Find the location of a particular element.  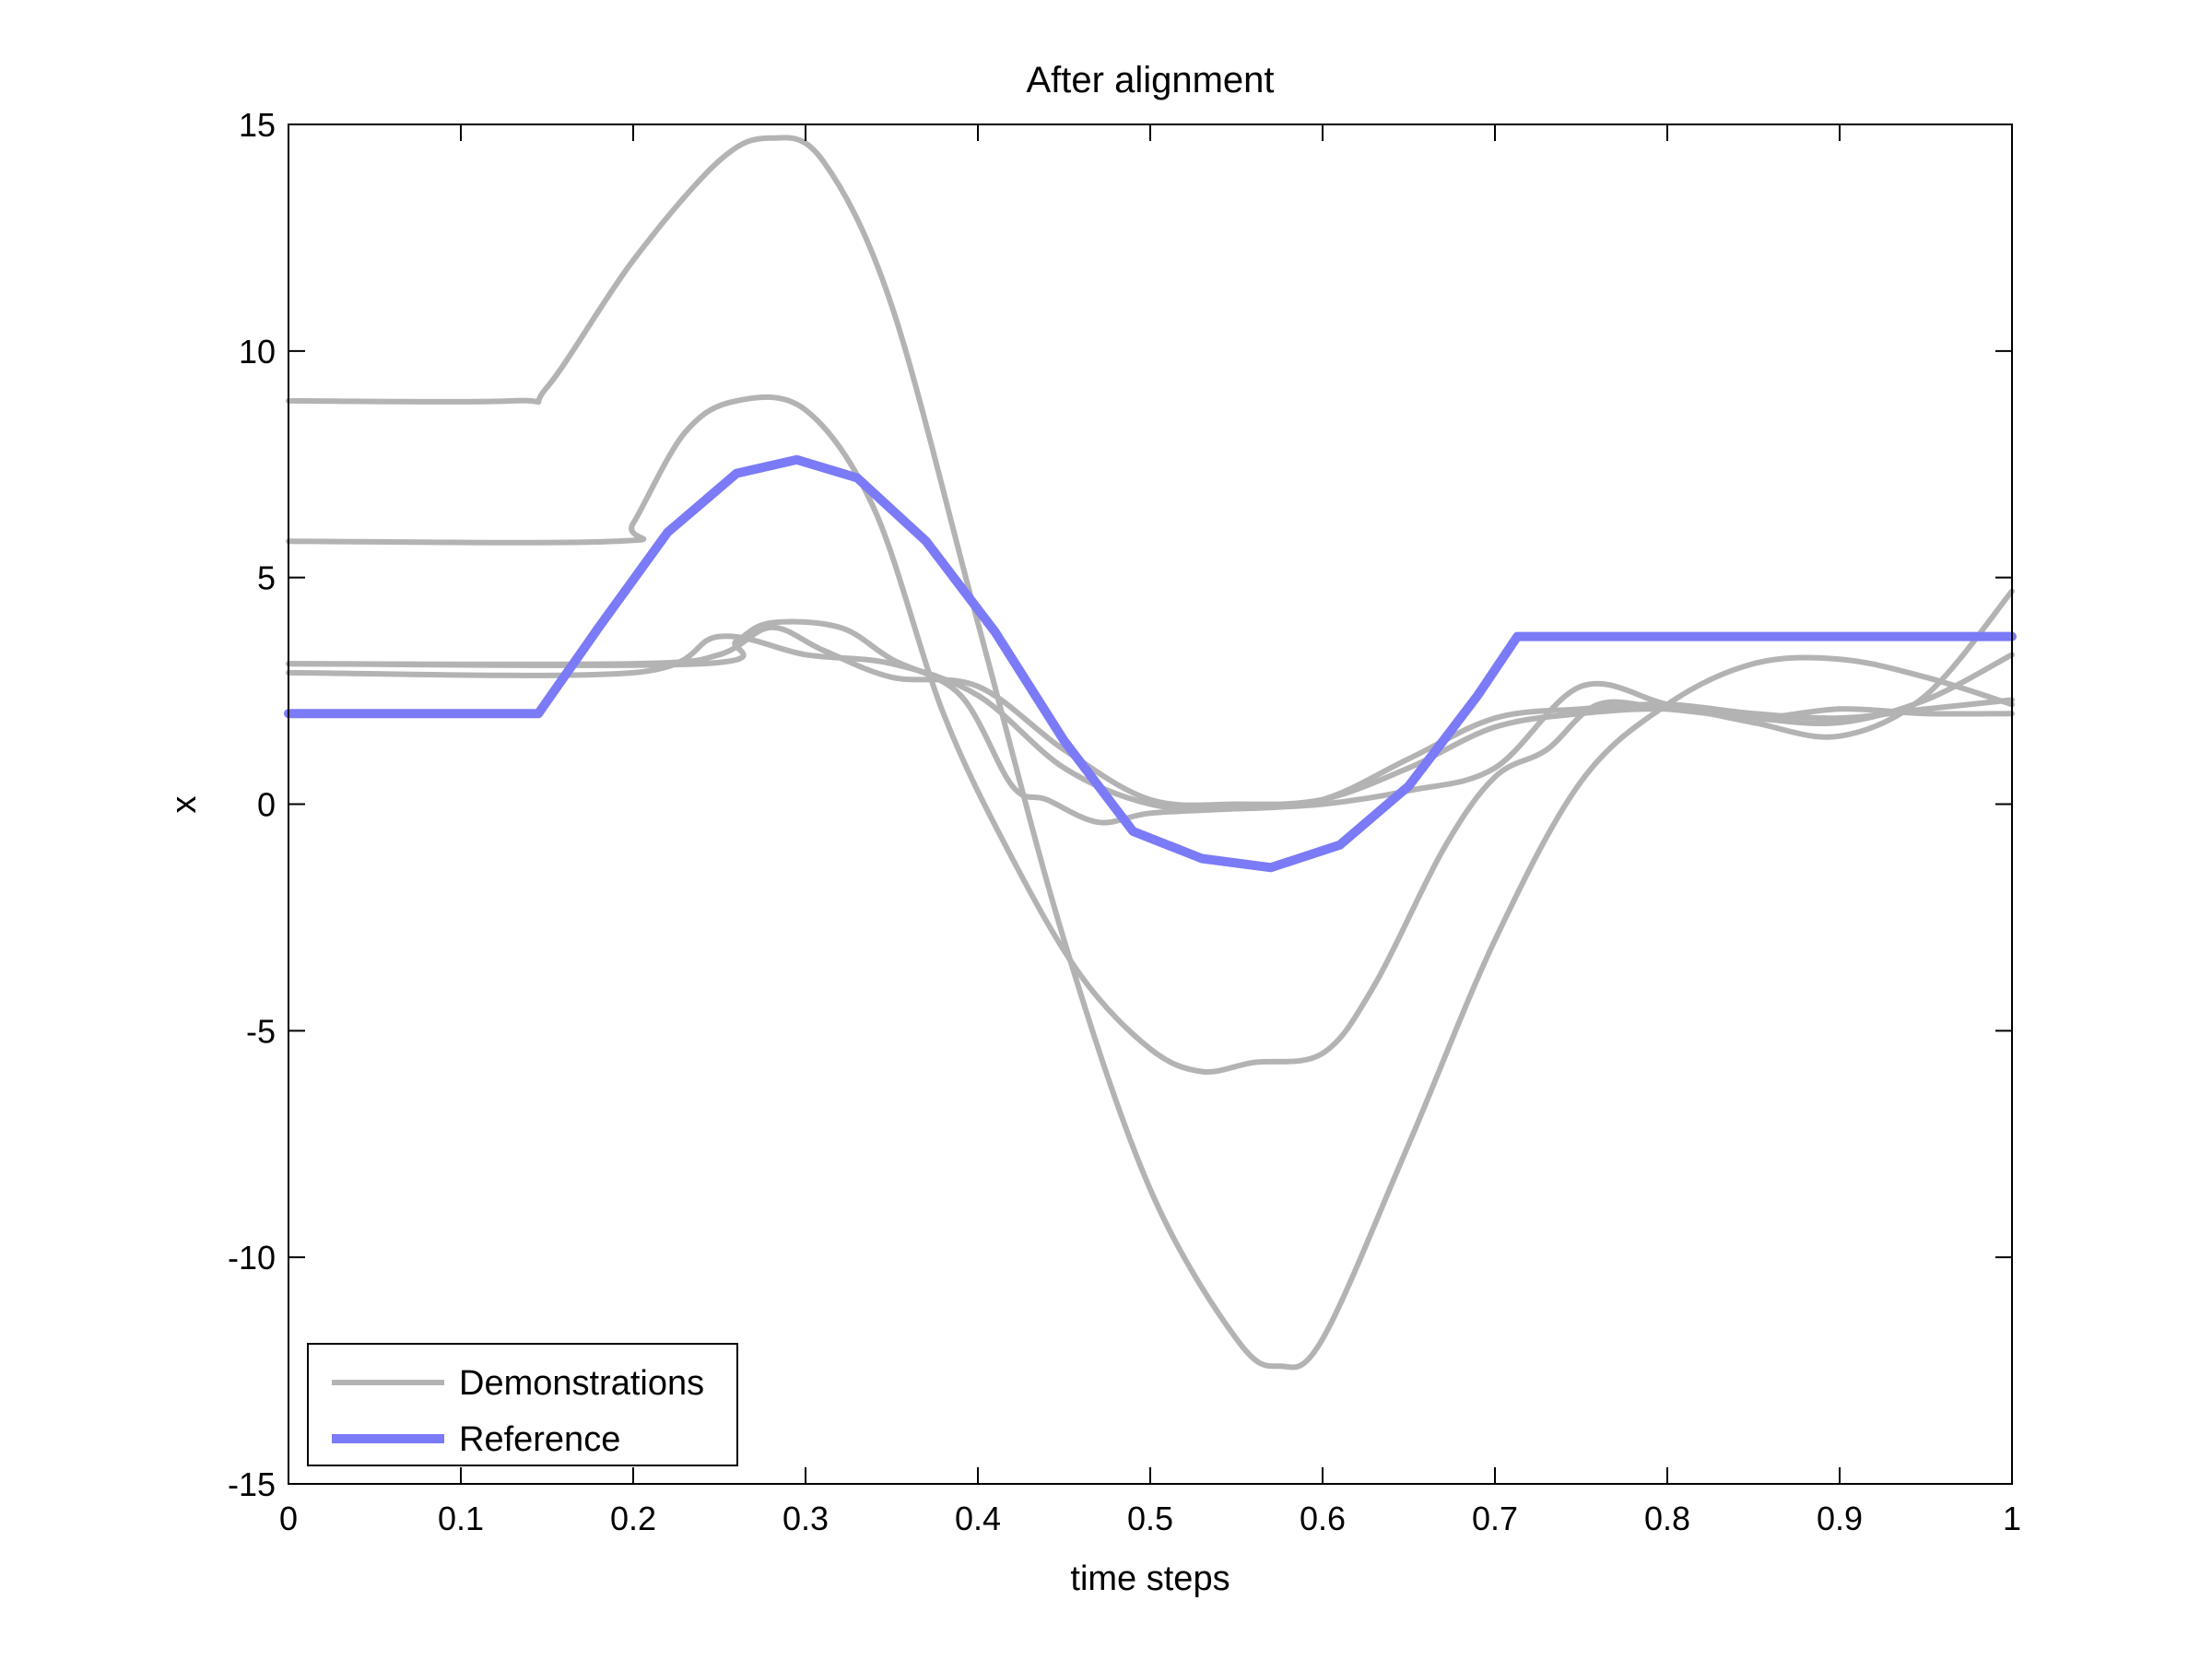

legend: Demonstrations Reference is located at coordinates (522, 1404).